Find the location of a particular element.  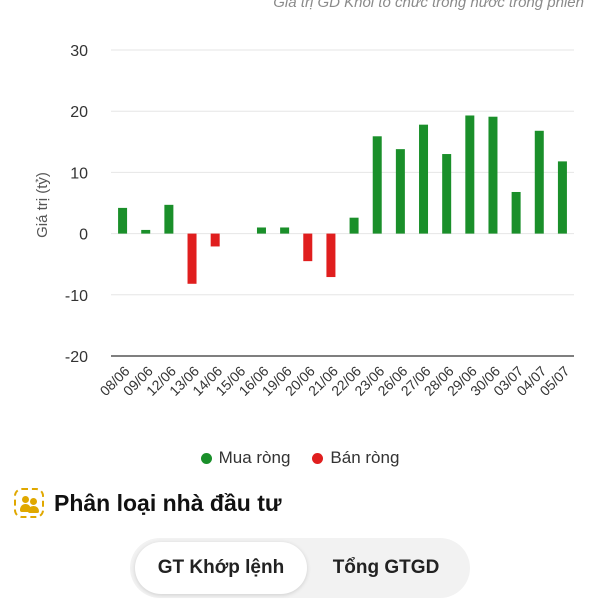

y-tick-label: 0 is located at coordinates (83, 235).